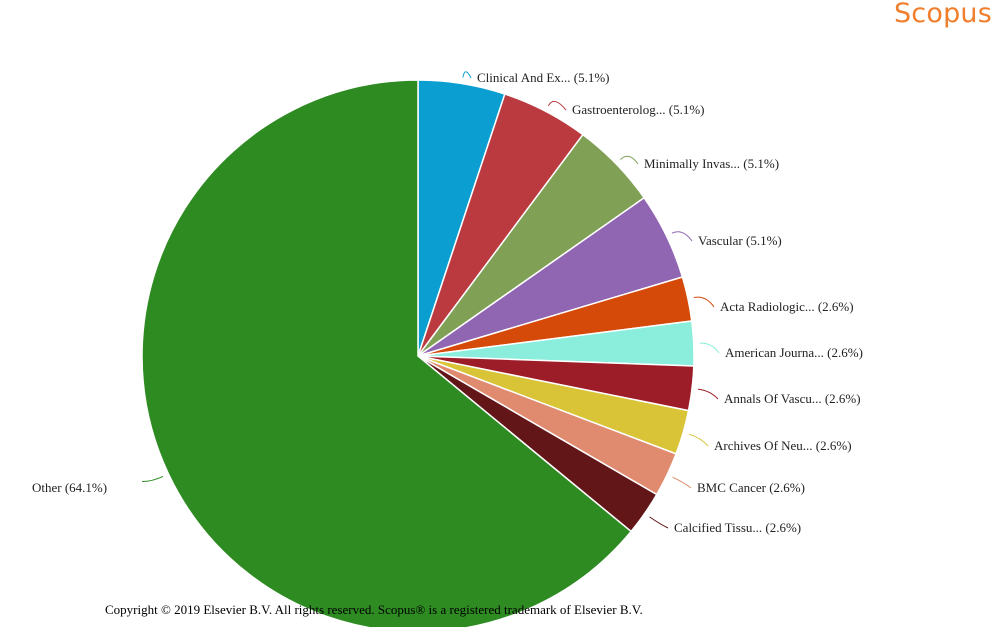  I want to click on slice-label: Minimally Invas... (5.1%), so click(711, 163).